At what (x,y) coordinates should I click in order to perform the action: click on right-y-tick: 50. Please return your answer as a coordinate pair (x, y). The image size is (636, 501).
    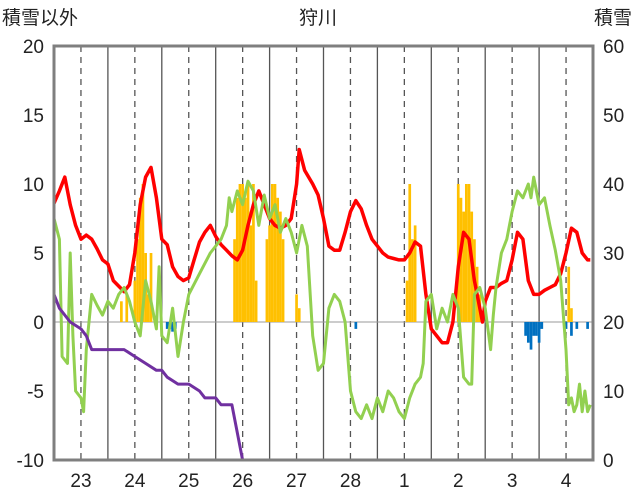
    Looking at the image, I should click on (613, 116).